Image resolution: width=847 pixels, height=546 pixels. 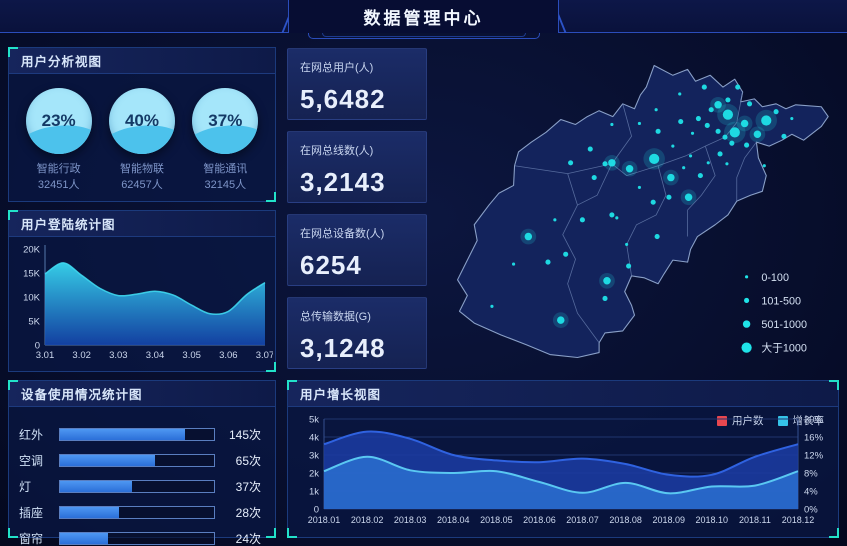 I want to click on device-bar-row: 红外 145次, so click(x=140, y=434).